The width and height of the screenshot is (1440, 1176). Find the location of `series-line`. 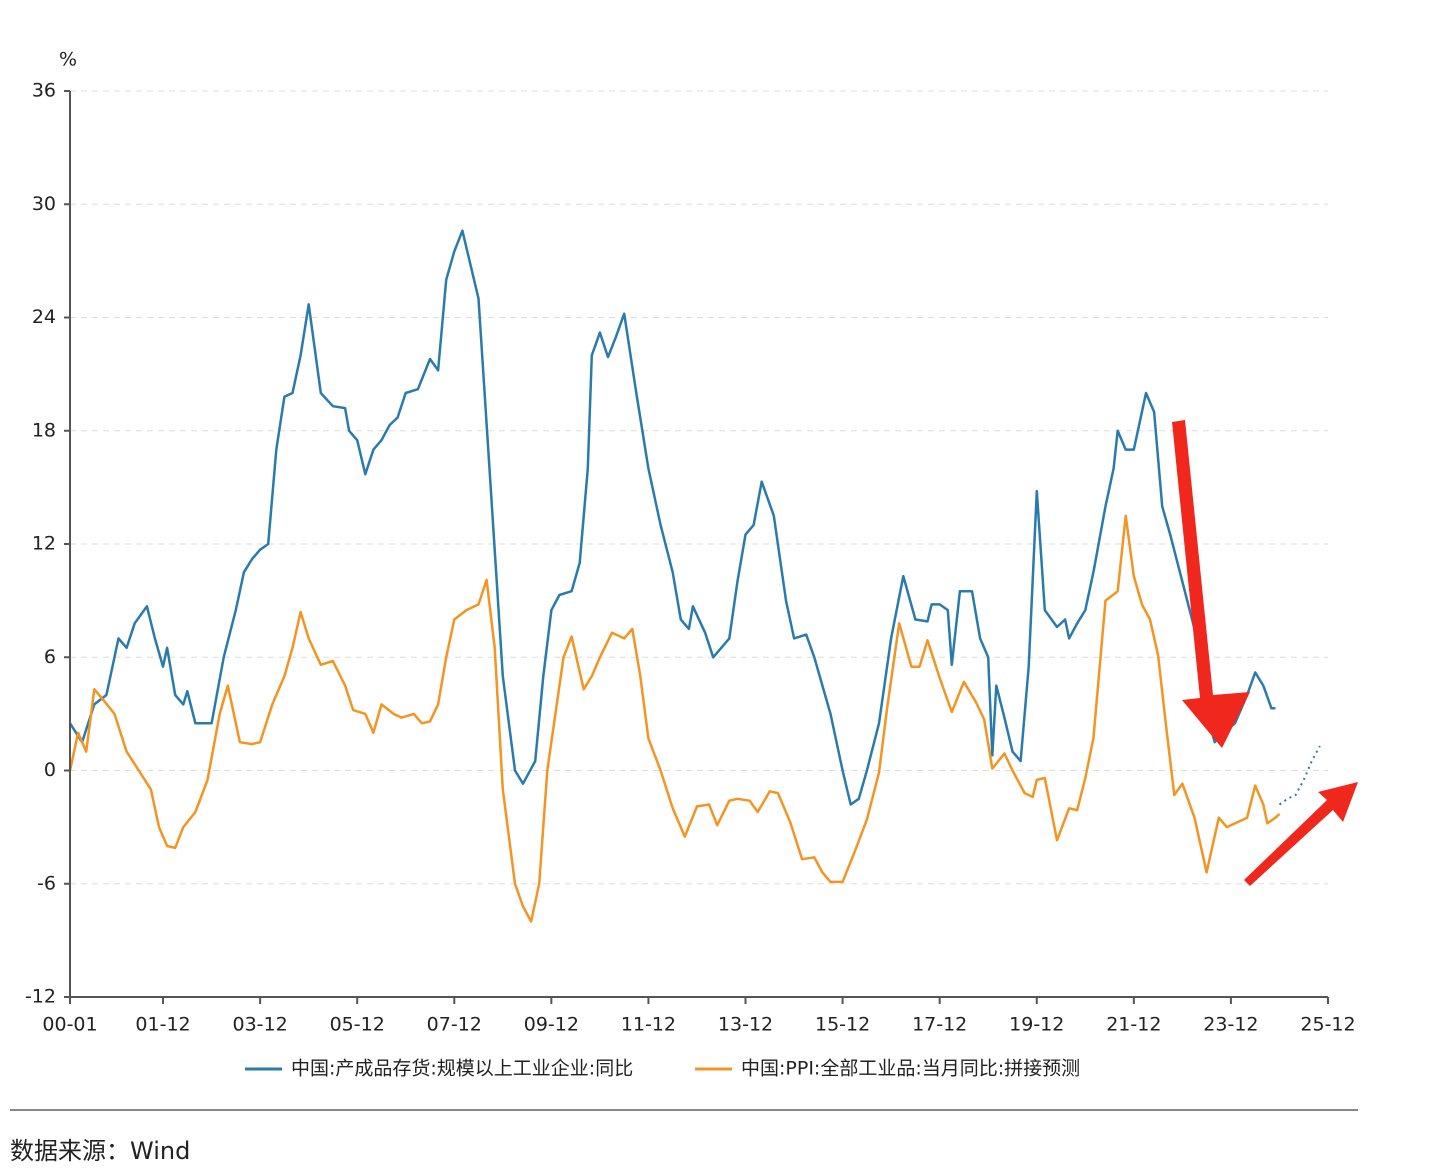

series-line is located at coordinates (1299, 775).